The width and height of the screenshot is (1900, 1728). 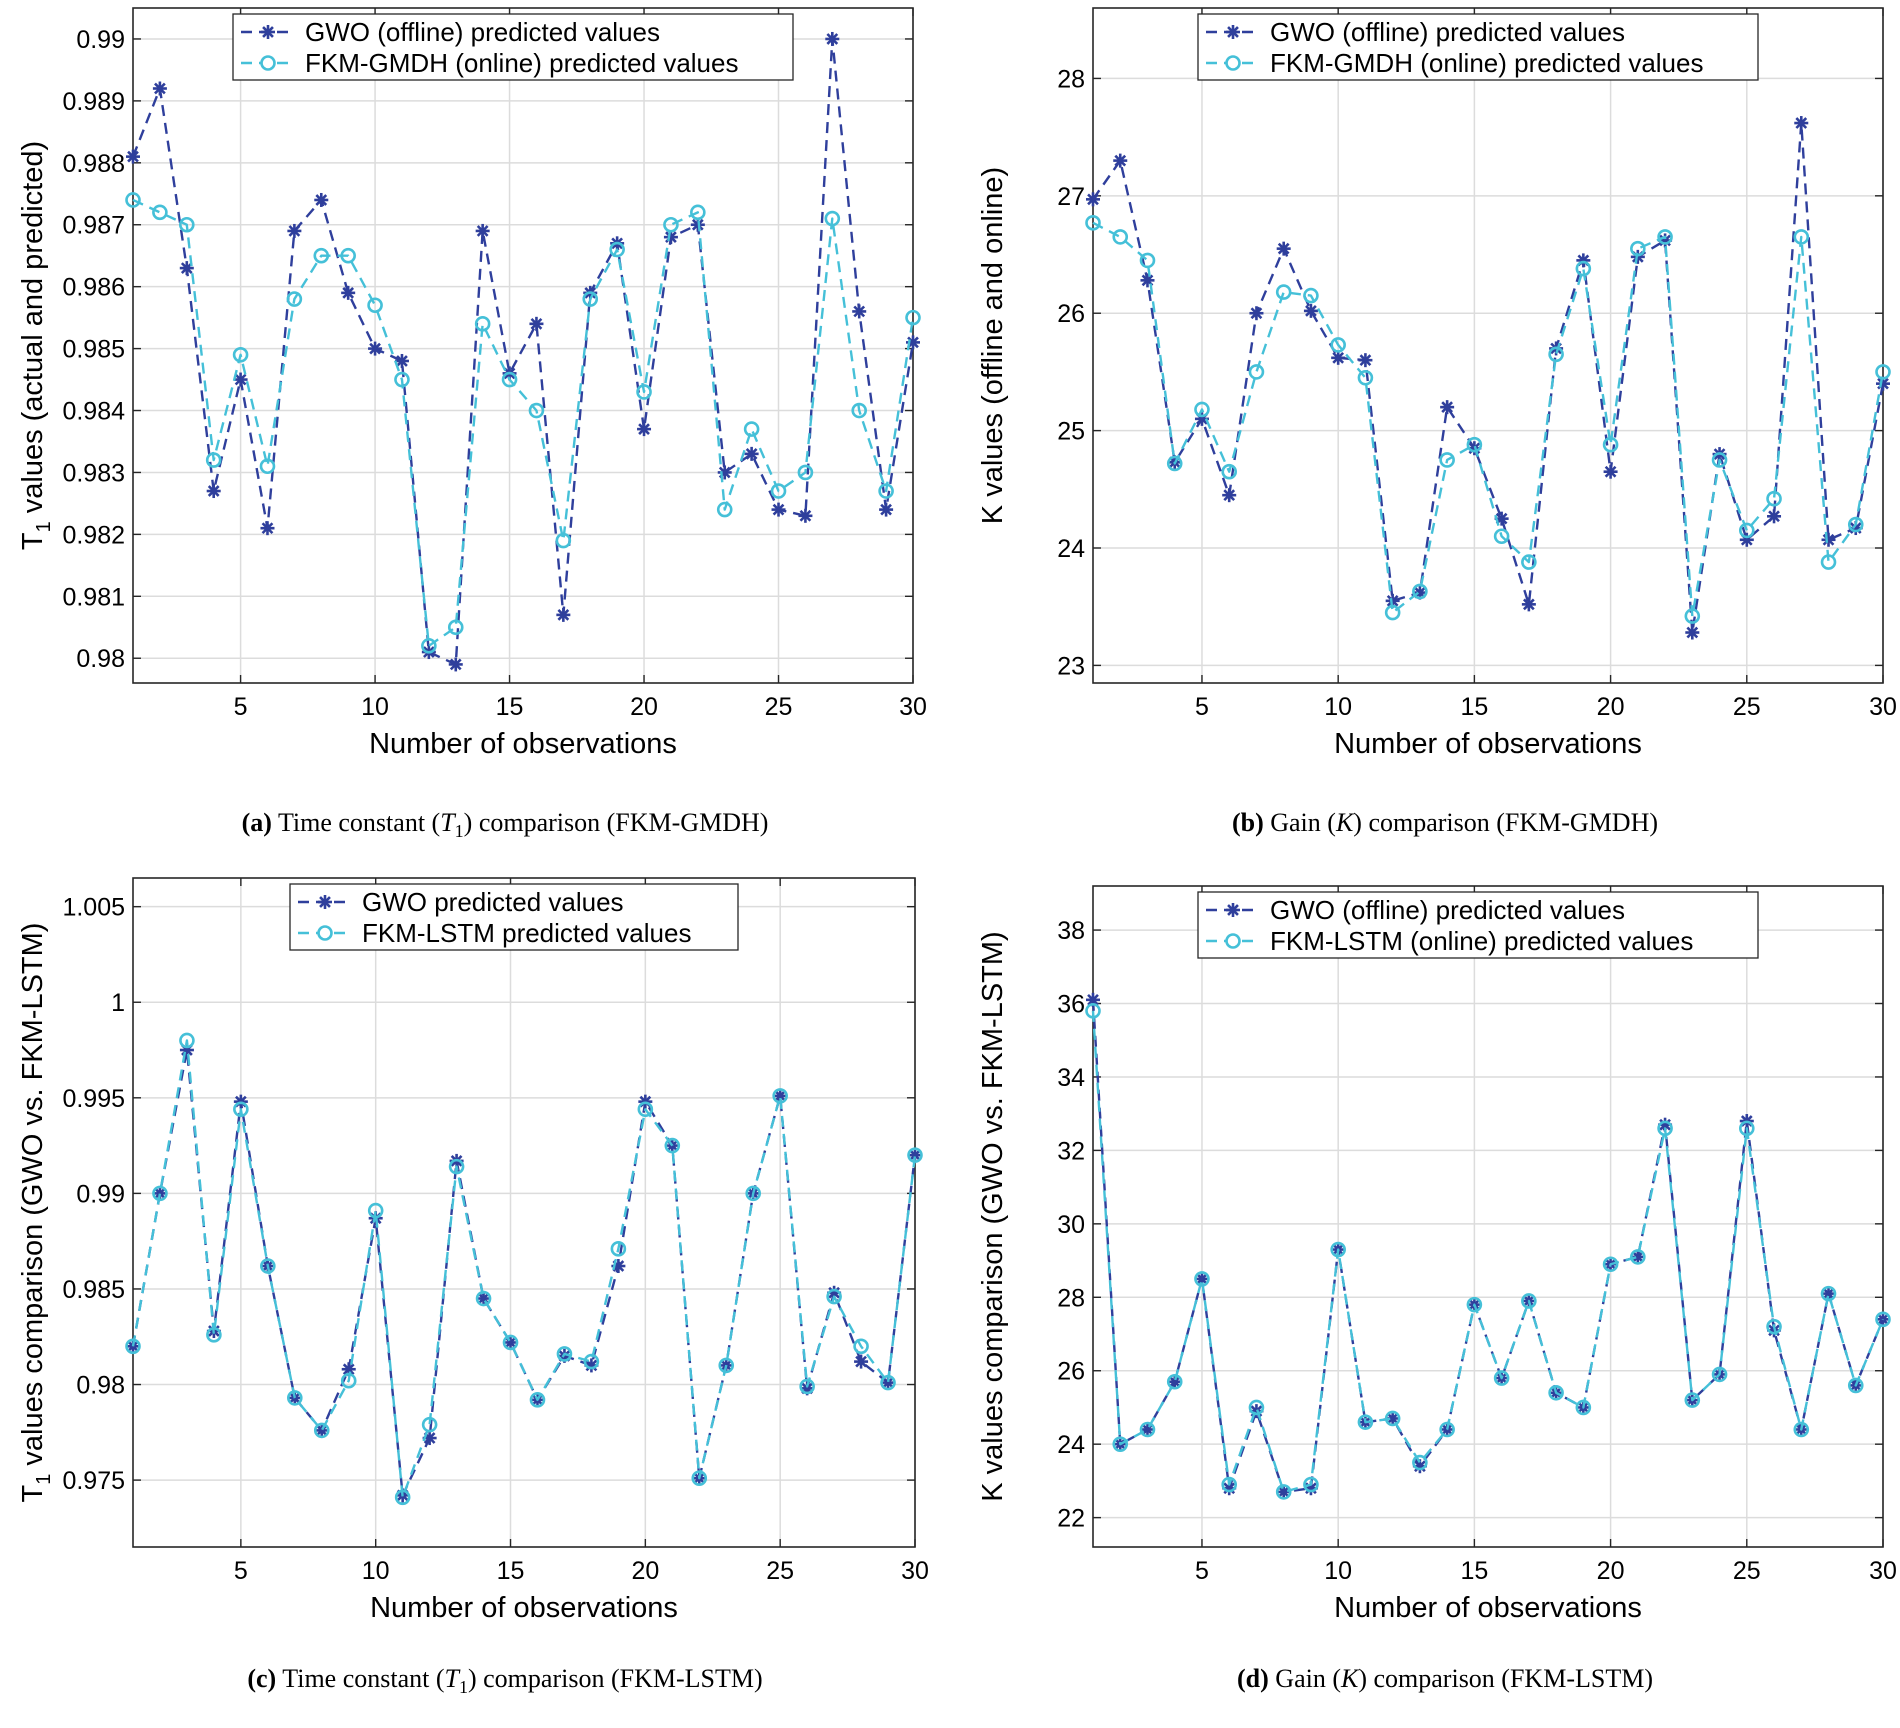 What do you see at coordinates (33, 331) in the screenshot?
I see `y-axis-label-rest: values (actual and predicted)` at bounding box center [33, 331].